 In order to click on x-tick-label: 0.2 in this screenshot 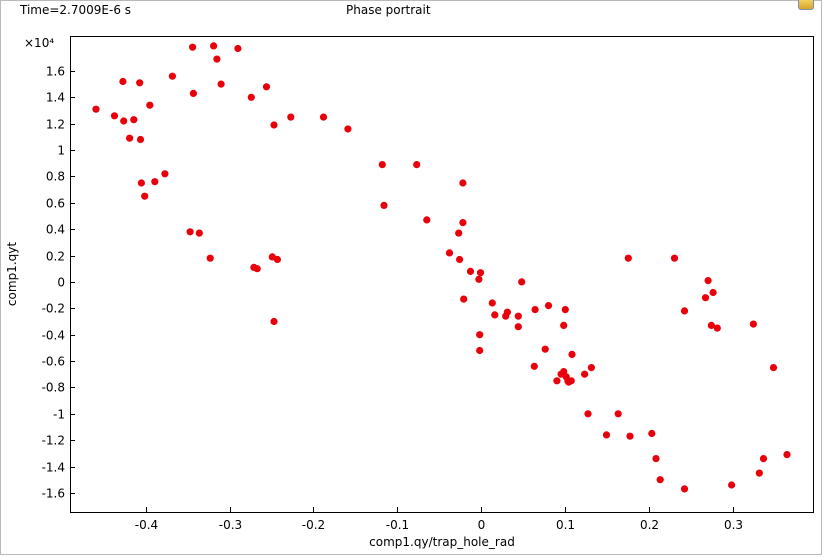, I will do `click(649, 525)`.